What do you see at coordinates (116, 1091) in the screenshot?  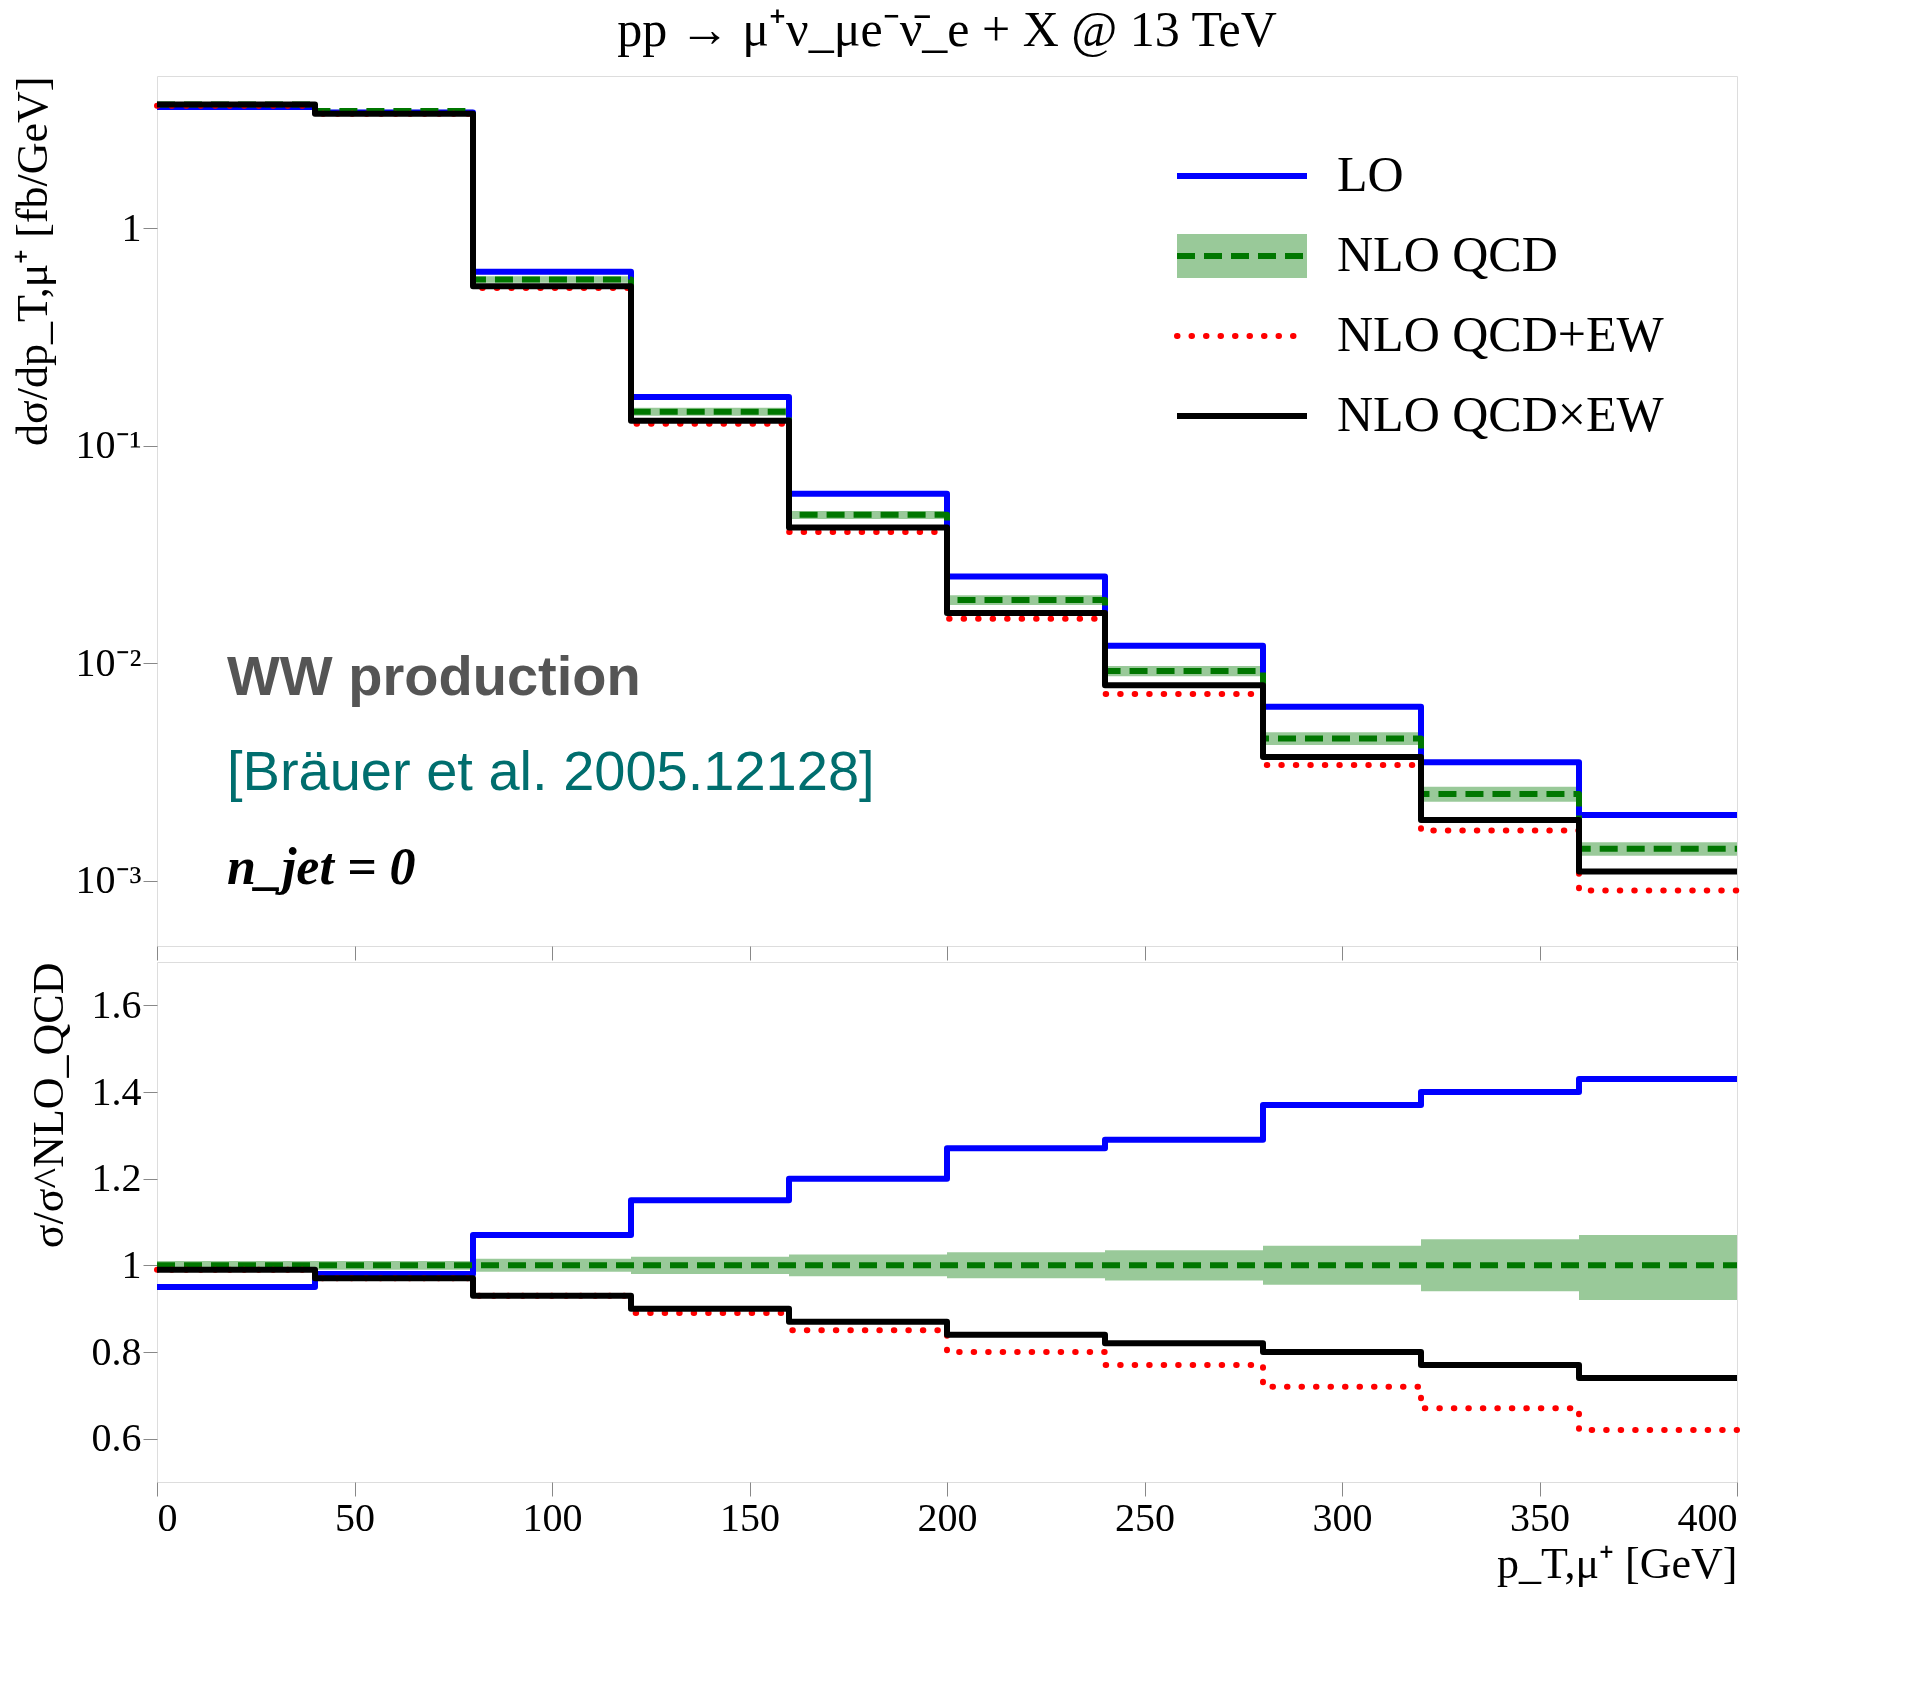 I see `y-tick-label: 1.4` at bounding box center [116, 1091].